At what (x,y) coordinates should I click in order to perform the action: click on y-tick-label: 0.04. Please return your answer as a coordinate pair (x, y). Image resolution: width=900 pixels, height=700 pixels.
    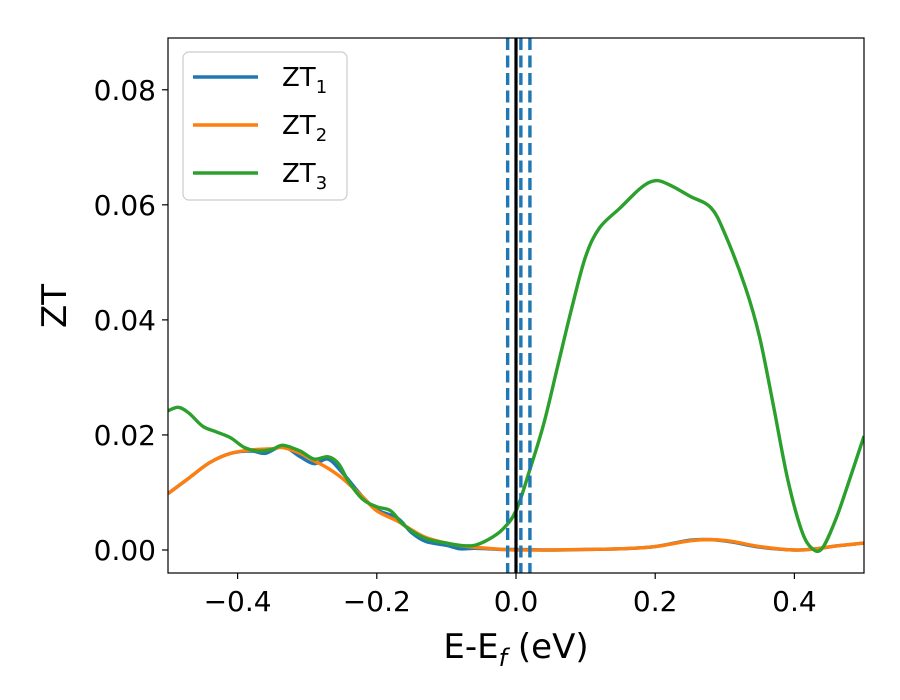
    Looking at the image, I should click on (125, 320).